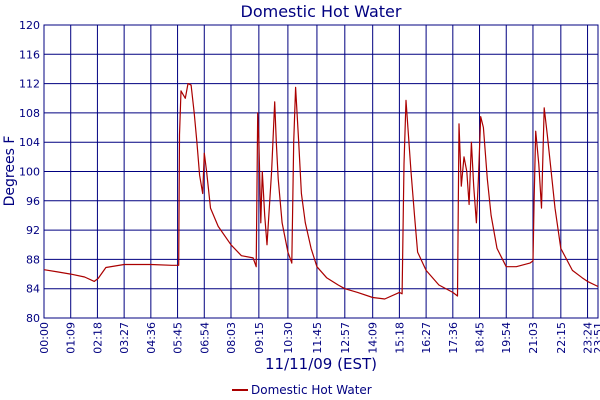  I want to click on x-tick-label: 09:15, so click(259, 338).